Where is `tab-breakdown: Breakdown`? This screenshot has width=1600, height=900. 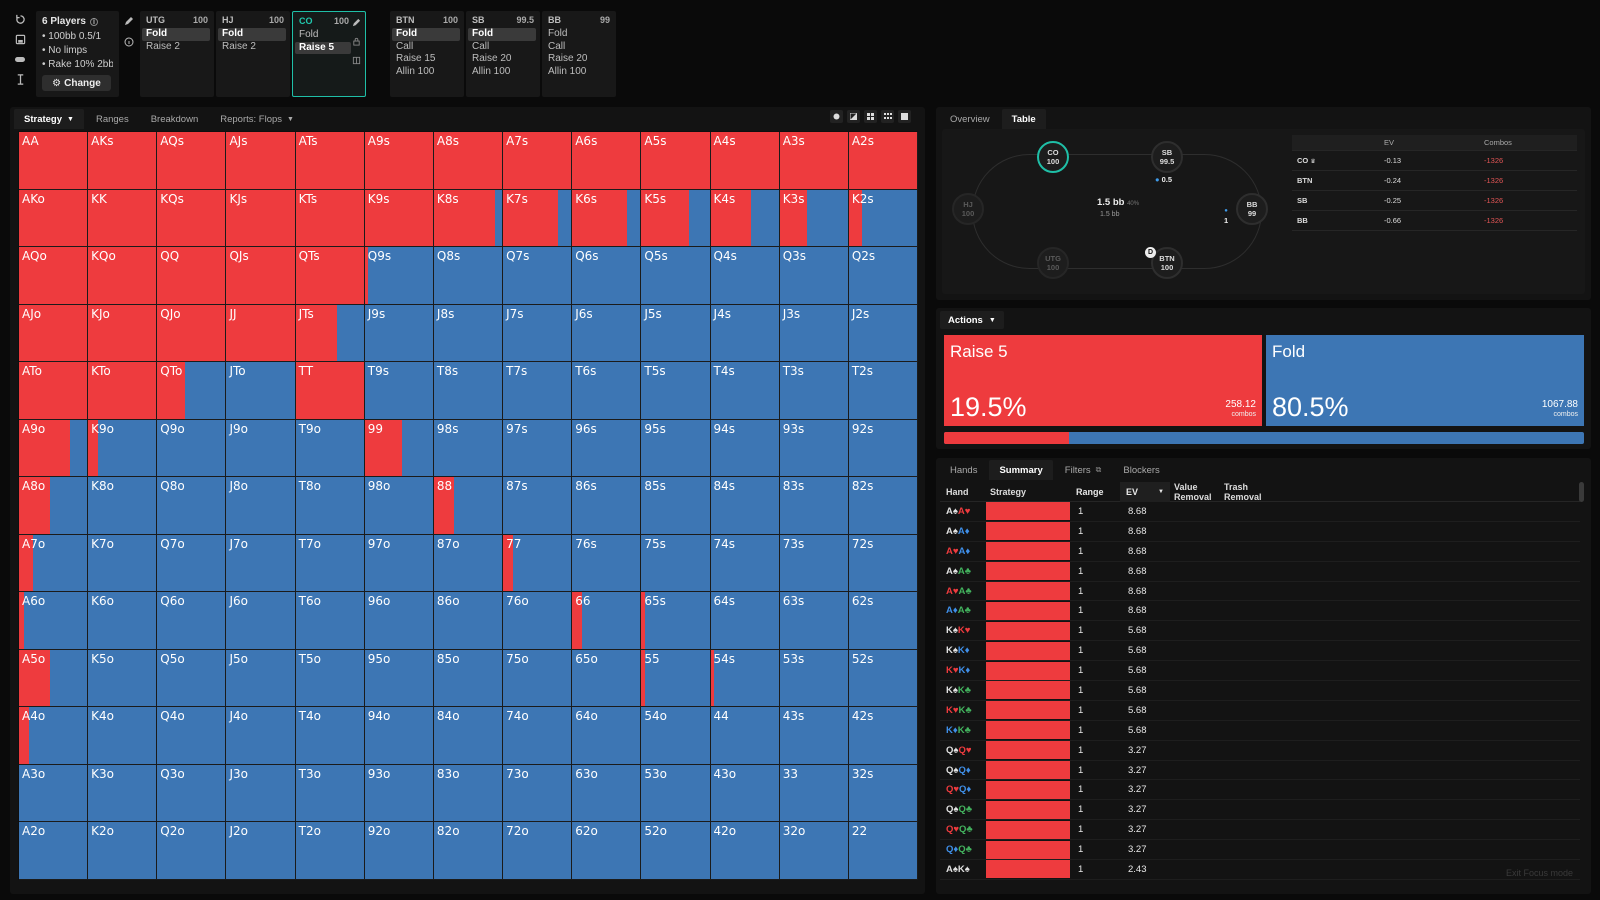 tab-breakdown: Breakdown is located at coordinates (175, 119).